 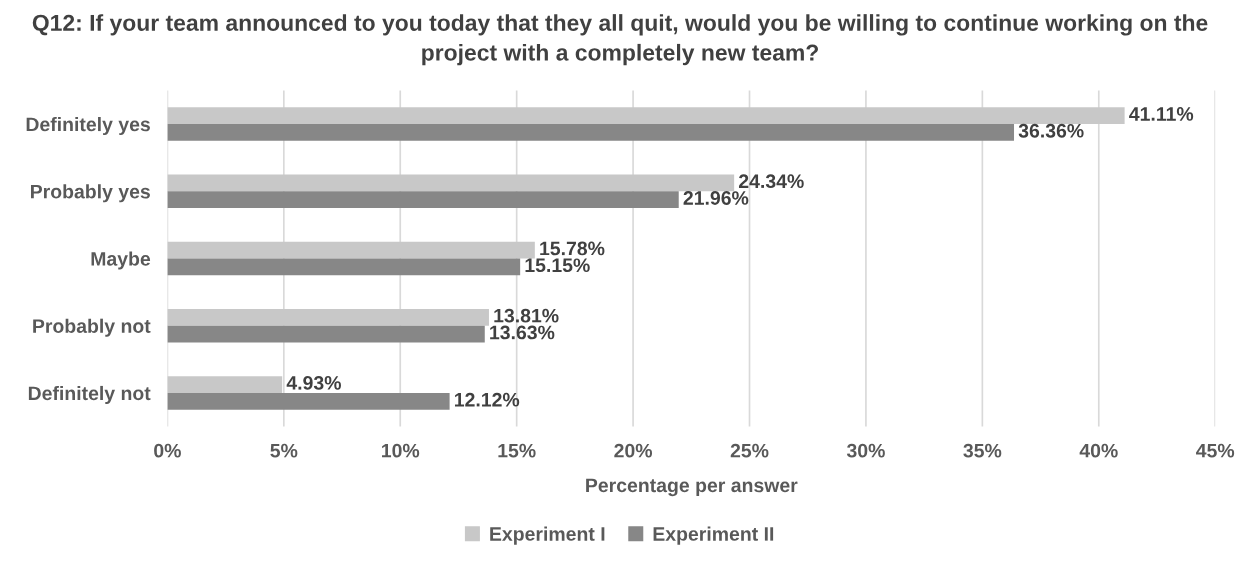 What do you see at coordinates (620, 40) in the screenshot?
I see `chart-title: Q12: If your team announced to you today that they all quit, would you be willing to continue working on the project with a completely new team?` at bounding box center [620, 40].